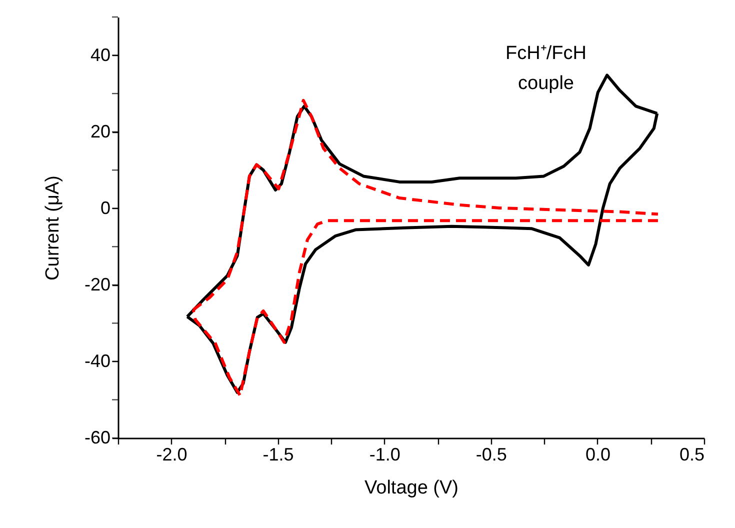 The width and height of the screenshot is (735, 528). Describe the element at coordinates (597, 454) in the screenshot. I see `x-tick-label: 0.0` at that location.